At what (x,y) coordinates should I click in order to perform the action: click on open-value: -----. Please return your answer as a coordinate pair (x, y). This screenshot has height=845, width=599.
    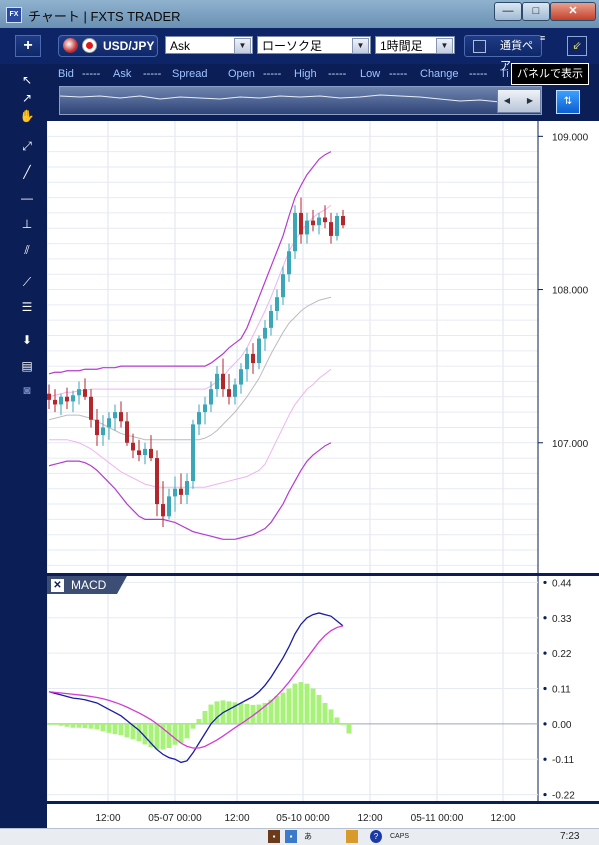
    Looking at the image, I should click on (272, 74).